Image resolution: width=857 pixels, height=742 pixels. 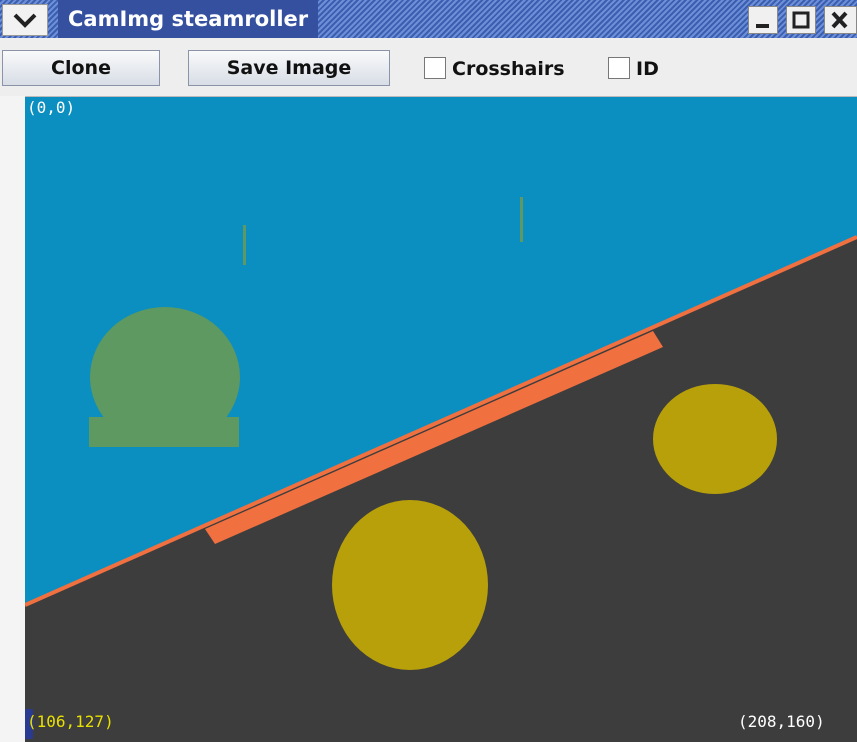 I want to click on window-menu-button, so click(x=25, y=20).